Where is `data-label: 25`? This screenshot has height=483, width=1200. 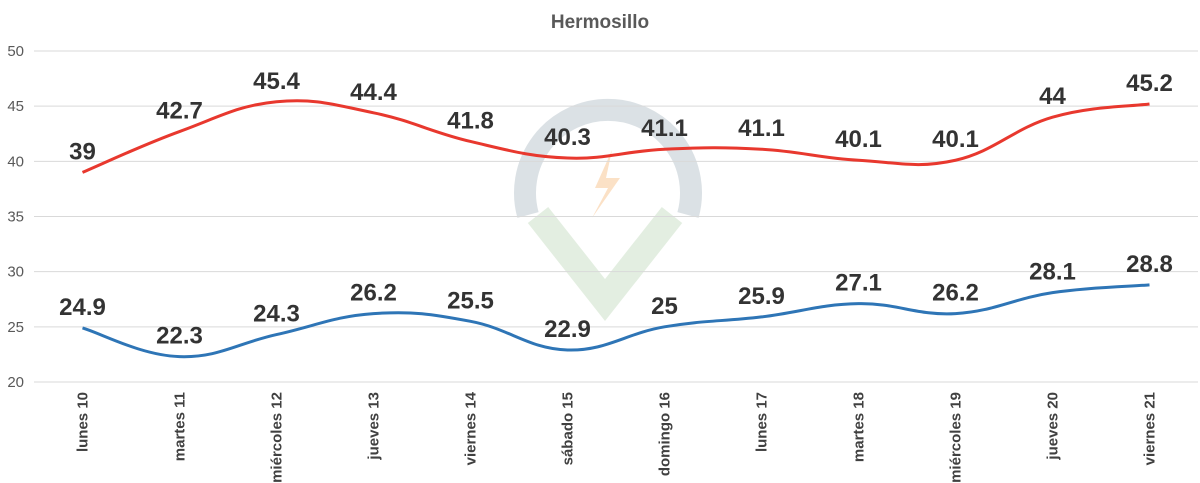 data-label: 25 is located at coordinates (664, 306).